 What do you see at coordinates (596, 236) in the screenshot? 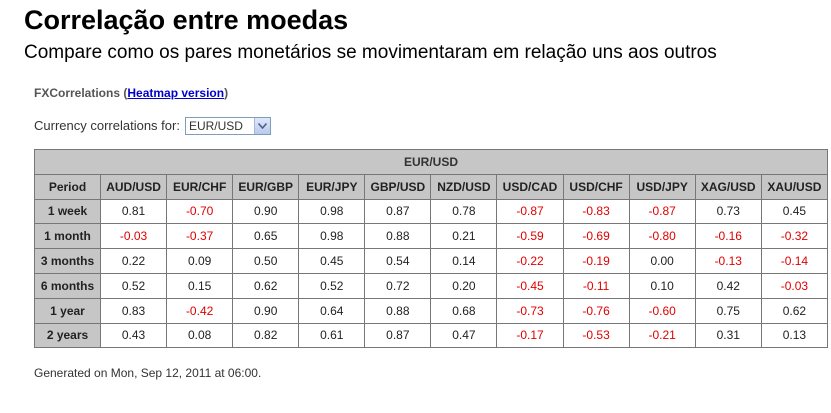
I see `correlation-cell: -0.69` at bounding box center [596, 236].